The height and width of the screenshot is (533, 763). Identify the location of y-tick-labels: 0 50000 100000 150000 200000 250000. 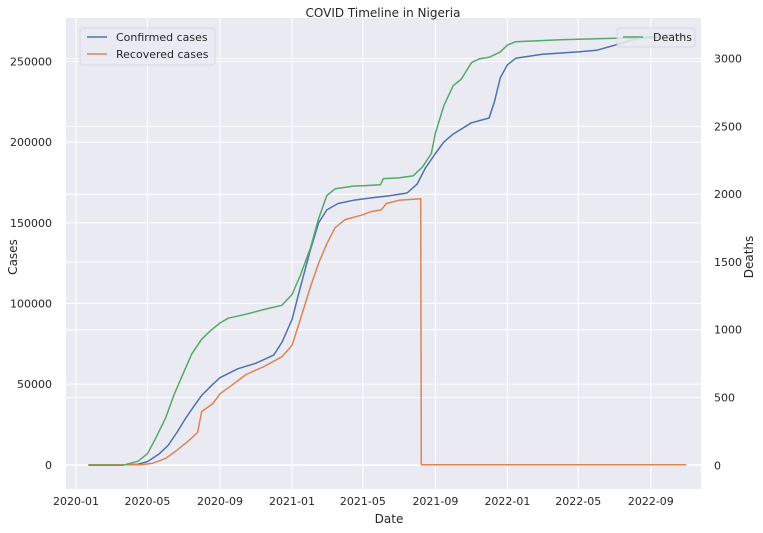
(31, 264).